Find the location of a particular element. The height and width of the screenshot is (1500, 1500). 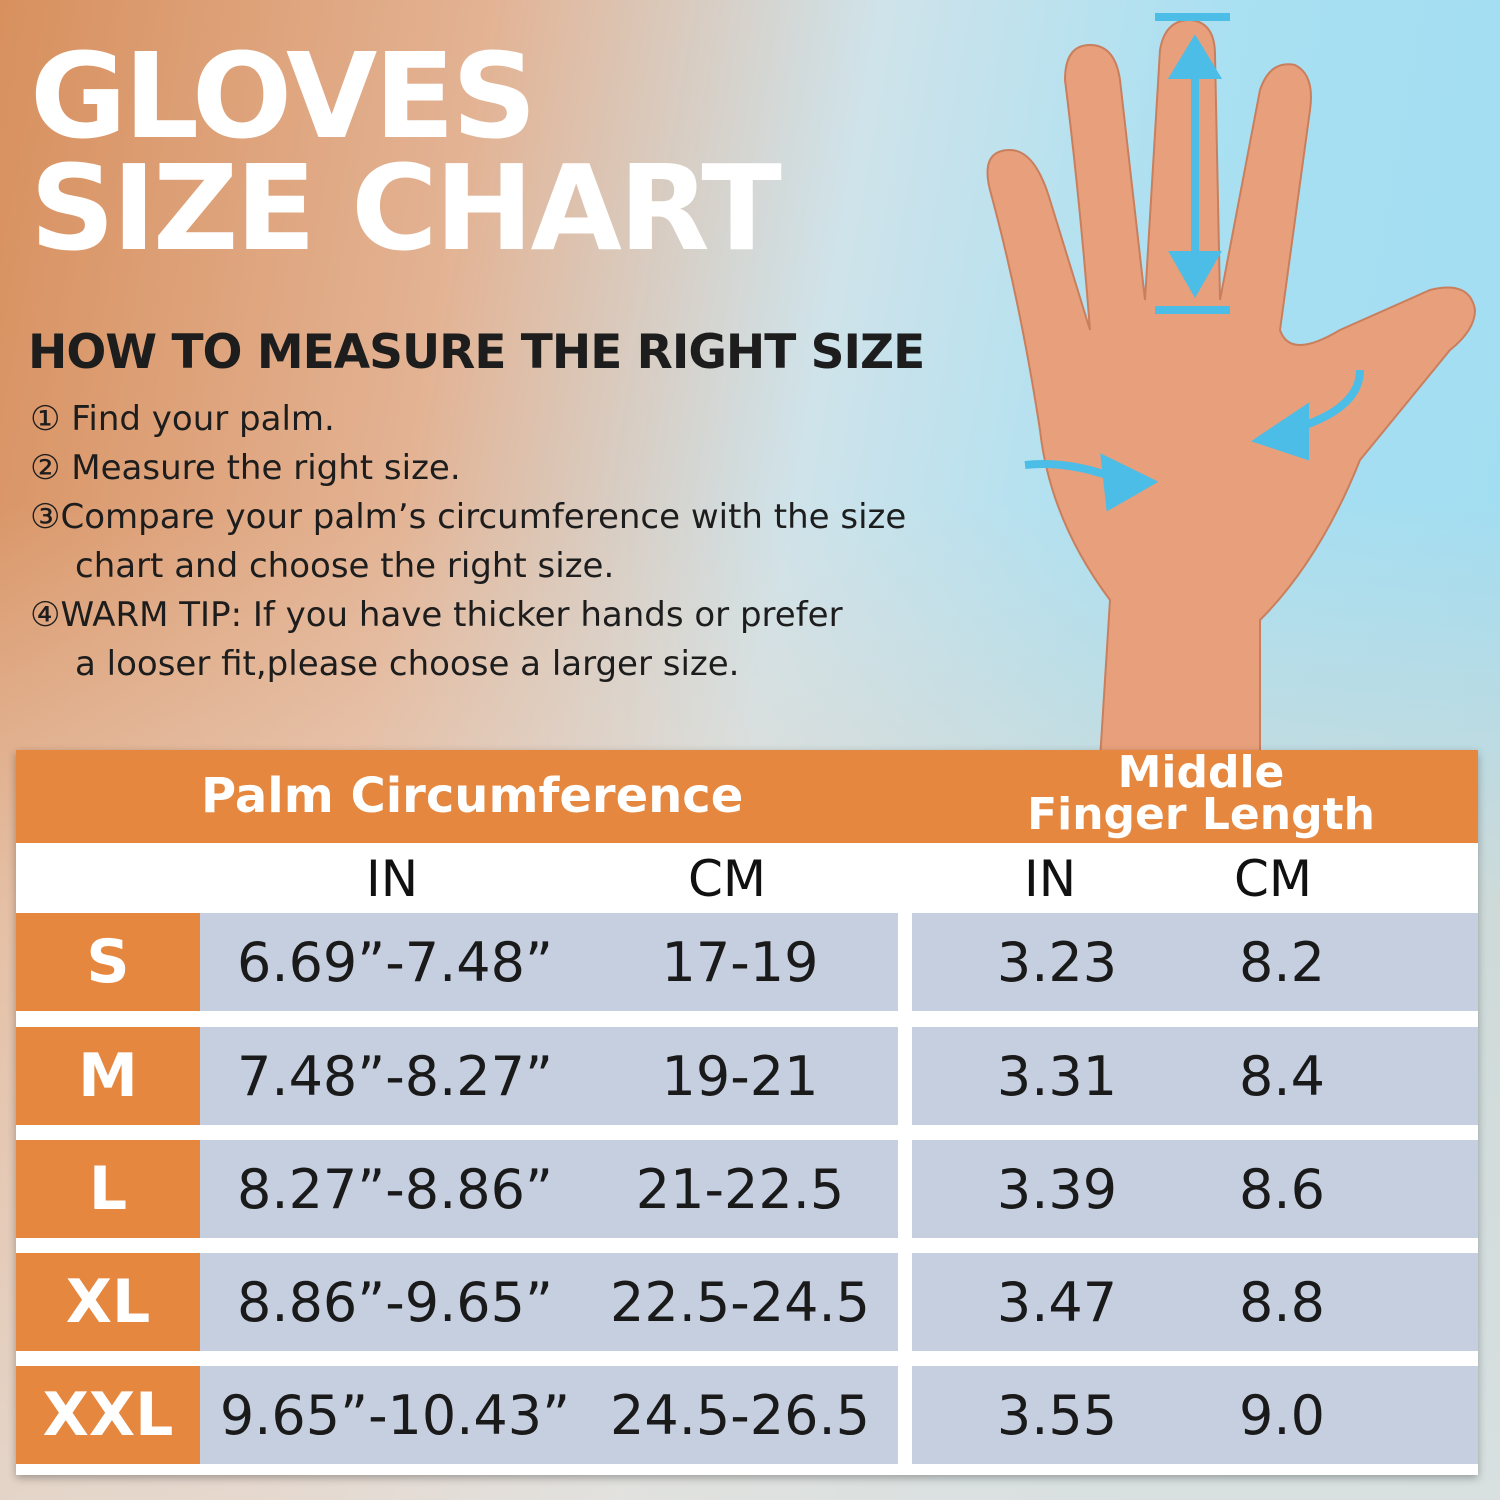

size-label: M is located at coordinates (108, 1076).